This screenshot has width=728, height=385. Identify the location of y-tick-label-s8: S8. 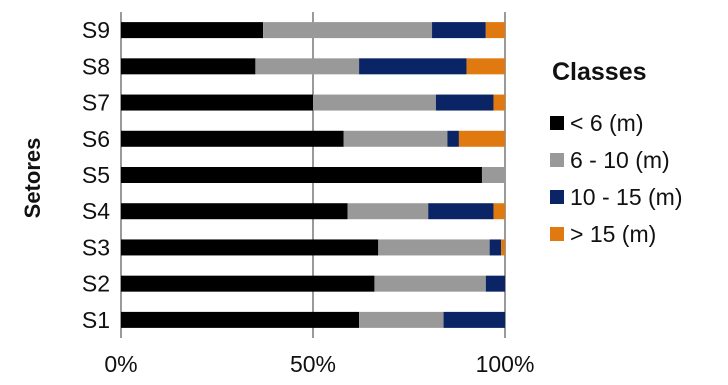
(96, 66).